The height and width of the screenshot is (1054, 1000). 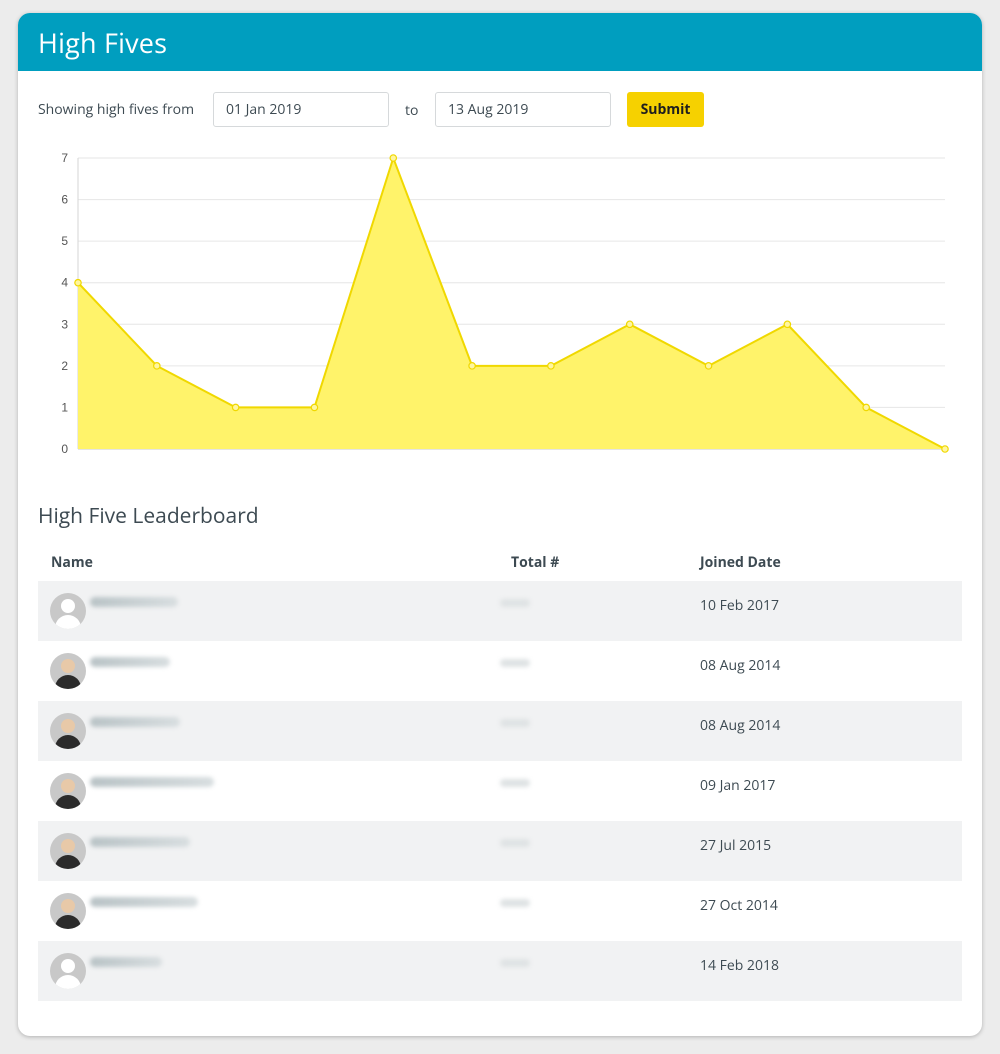 What do you see at coordinates (64, 200) in the screenshot?
I see `y-tick-label: 6` at bounding box center [64, 200].